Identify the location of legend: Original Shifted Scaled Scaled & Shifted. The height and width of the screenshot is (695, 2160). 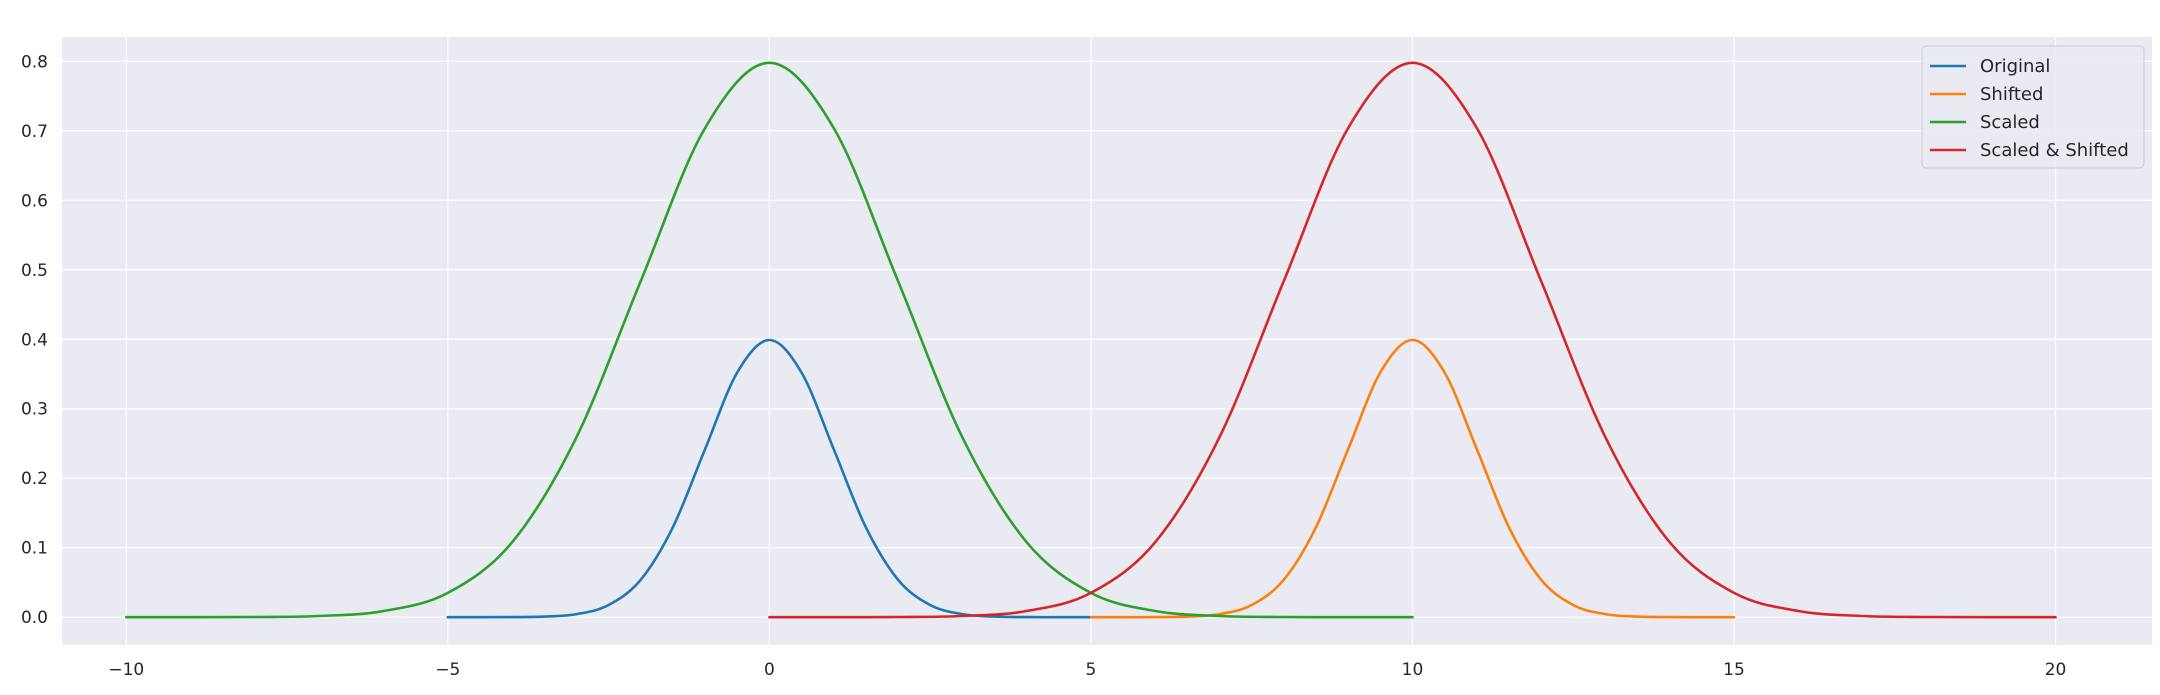
(2033, 107).